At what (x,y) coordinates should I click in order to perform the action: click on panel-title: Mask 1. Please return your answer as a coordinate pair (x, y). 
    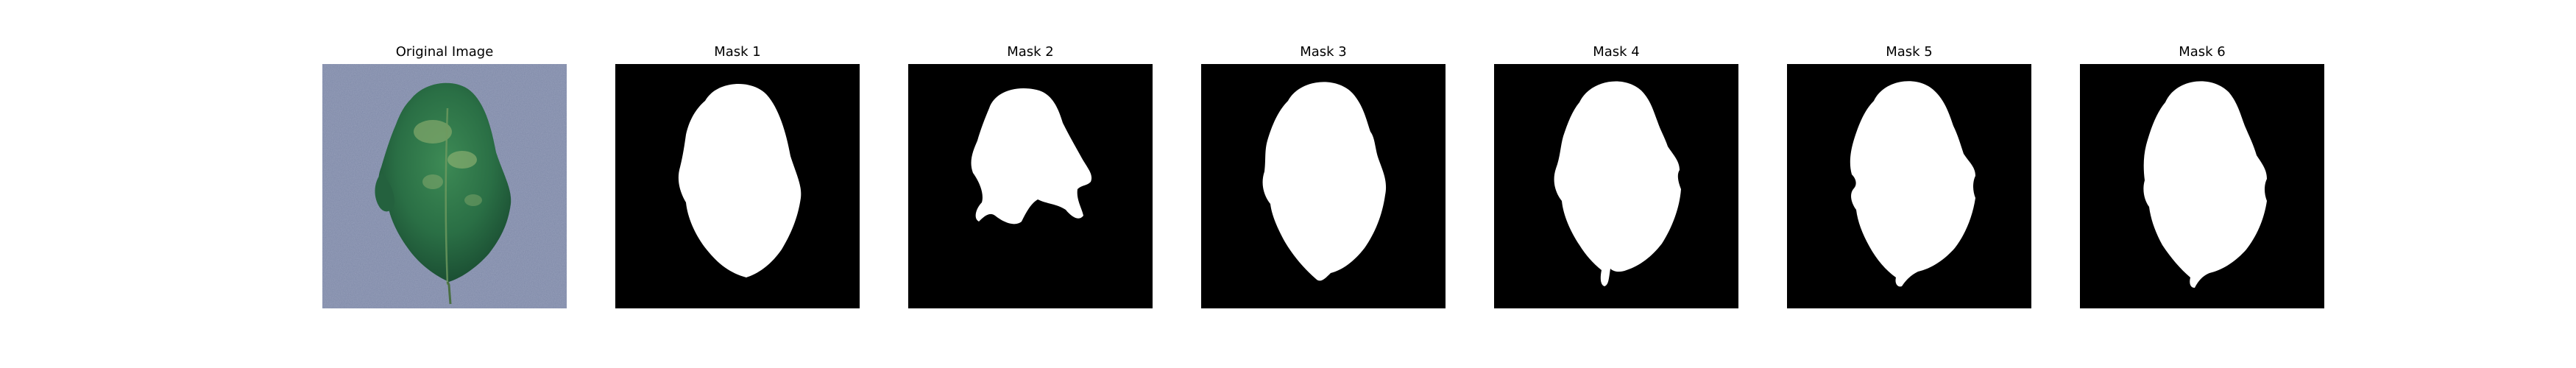
    Looking at the image, I should click on (737, 52).